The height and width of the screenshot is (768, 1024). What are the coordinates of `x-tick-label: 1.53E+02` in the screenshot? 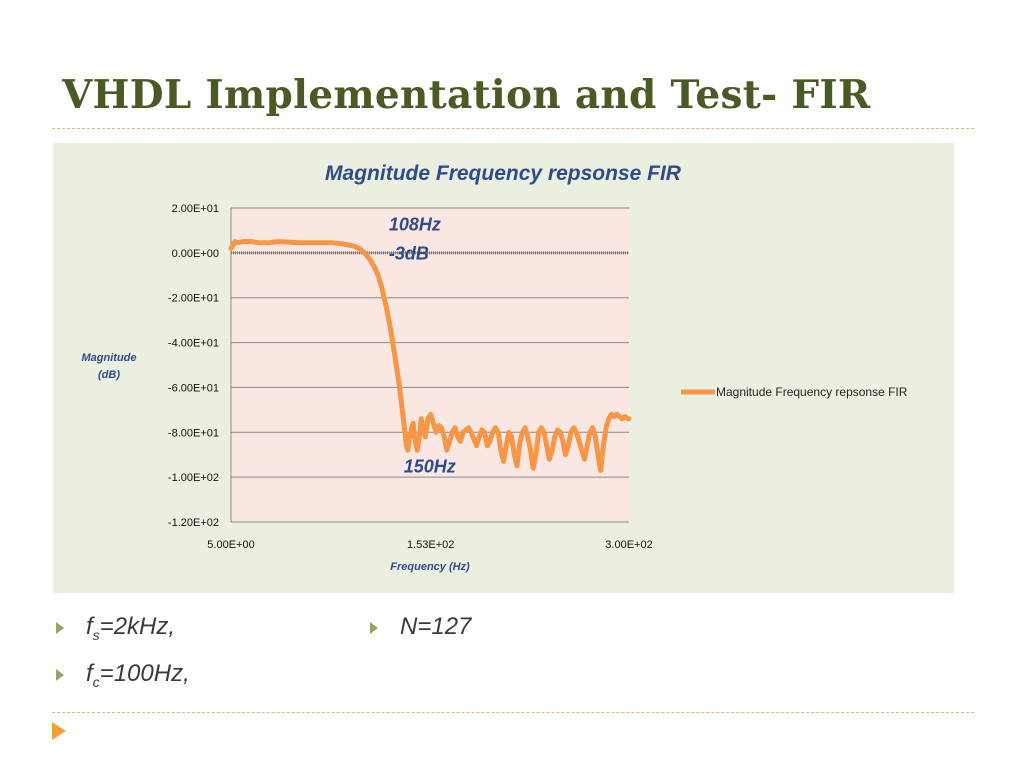 It's located at (430, 545).